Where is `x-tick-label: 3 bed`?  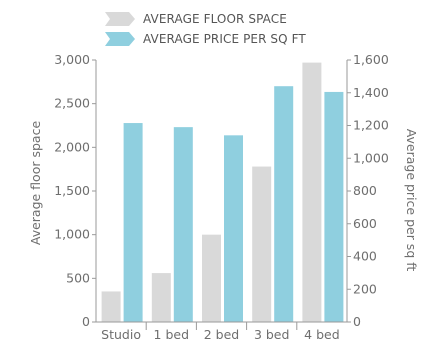 x-tick-label: 3 bed is located at coordinates (272, 333).